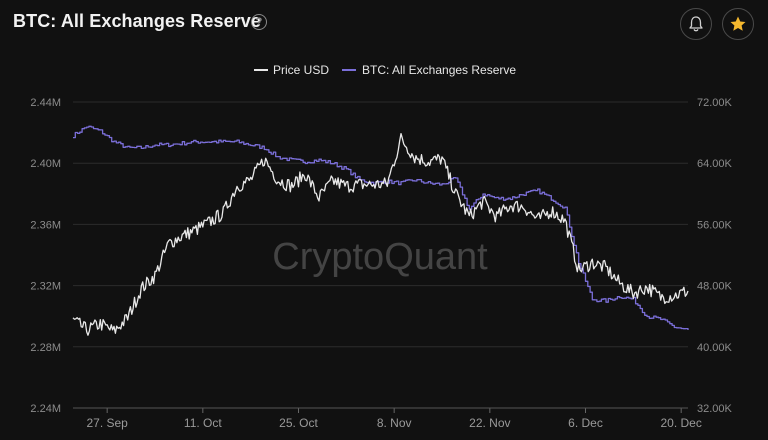 The width and height of the screenshot is (768, 440). I want to click on x-tick-label: 20. Dec, so click(680, 423).